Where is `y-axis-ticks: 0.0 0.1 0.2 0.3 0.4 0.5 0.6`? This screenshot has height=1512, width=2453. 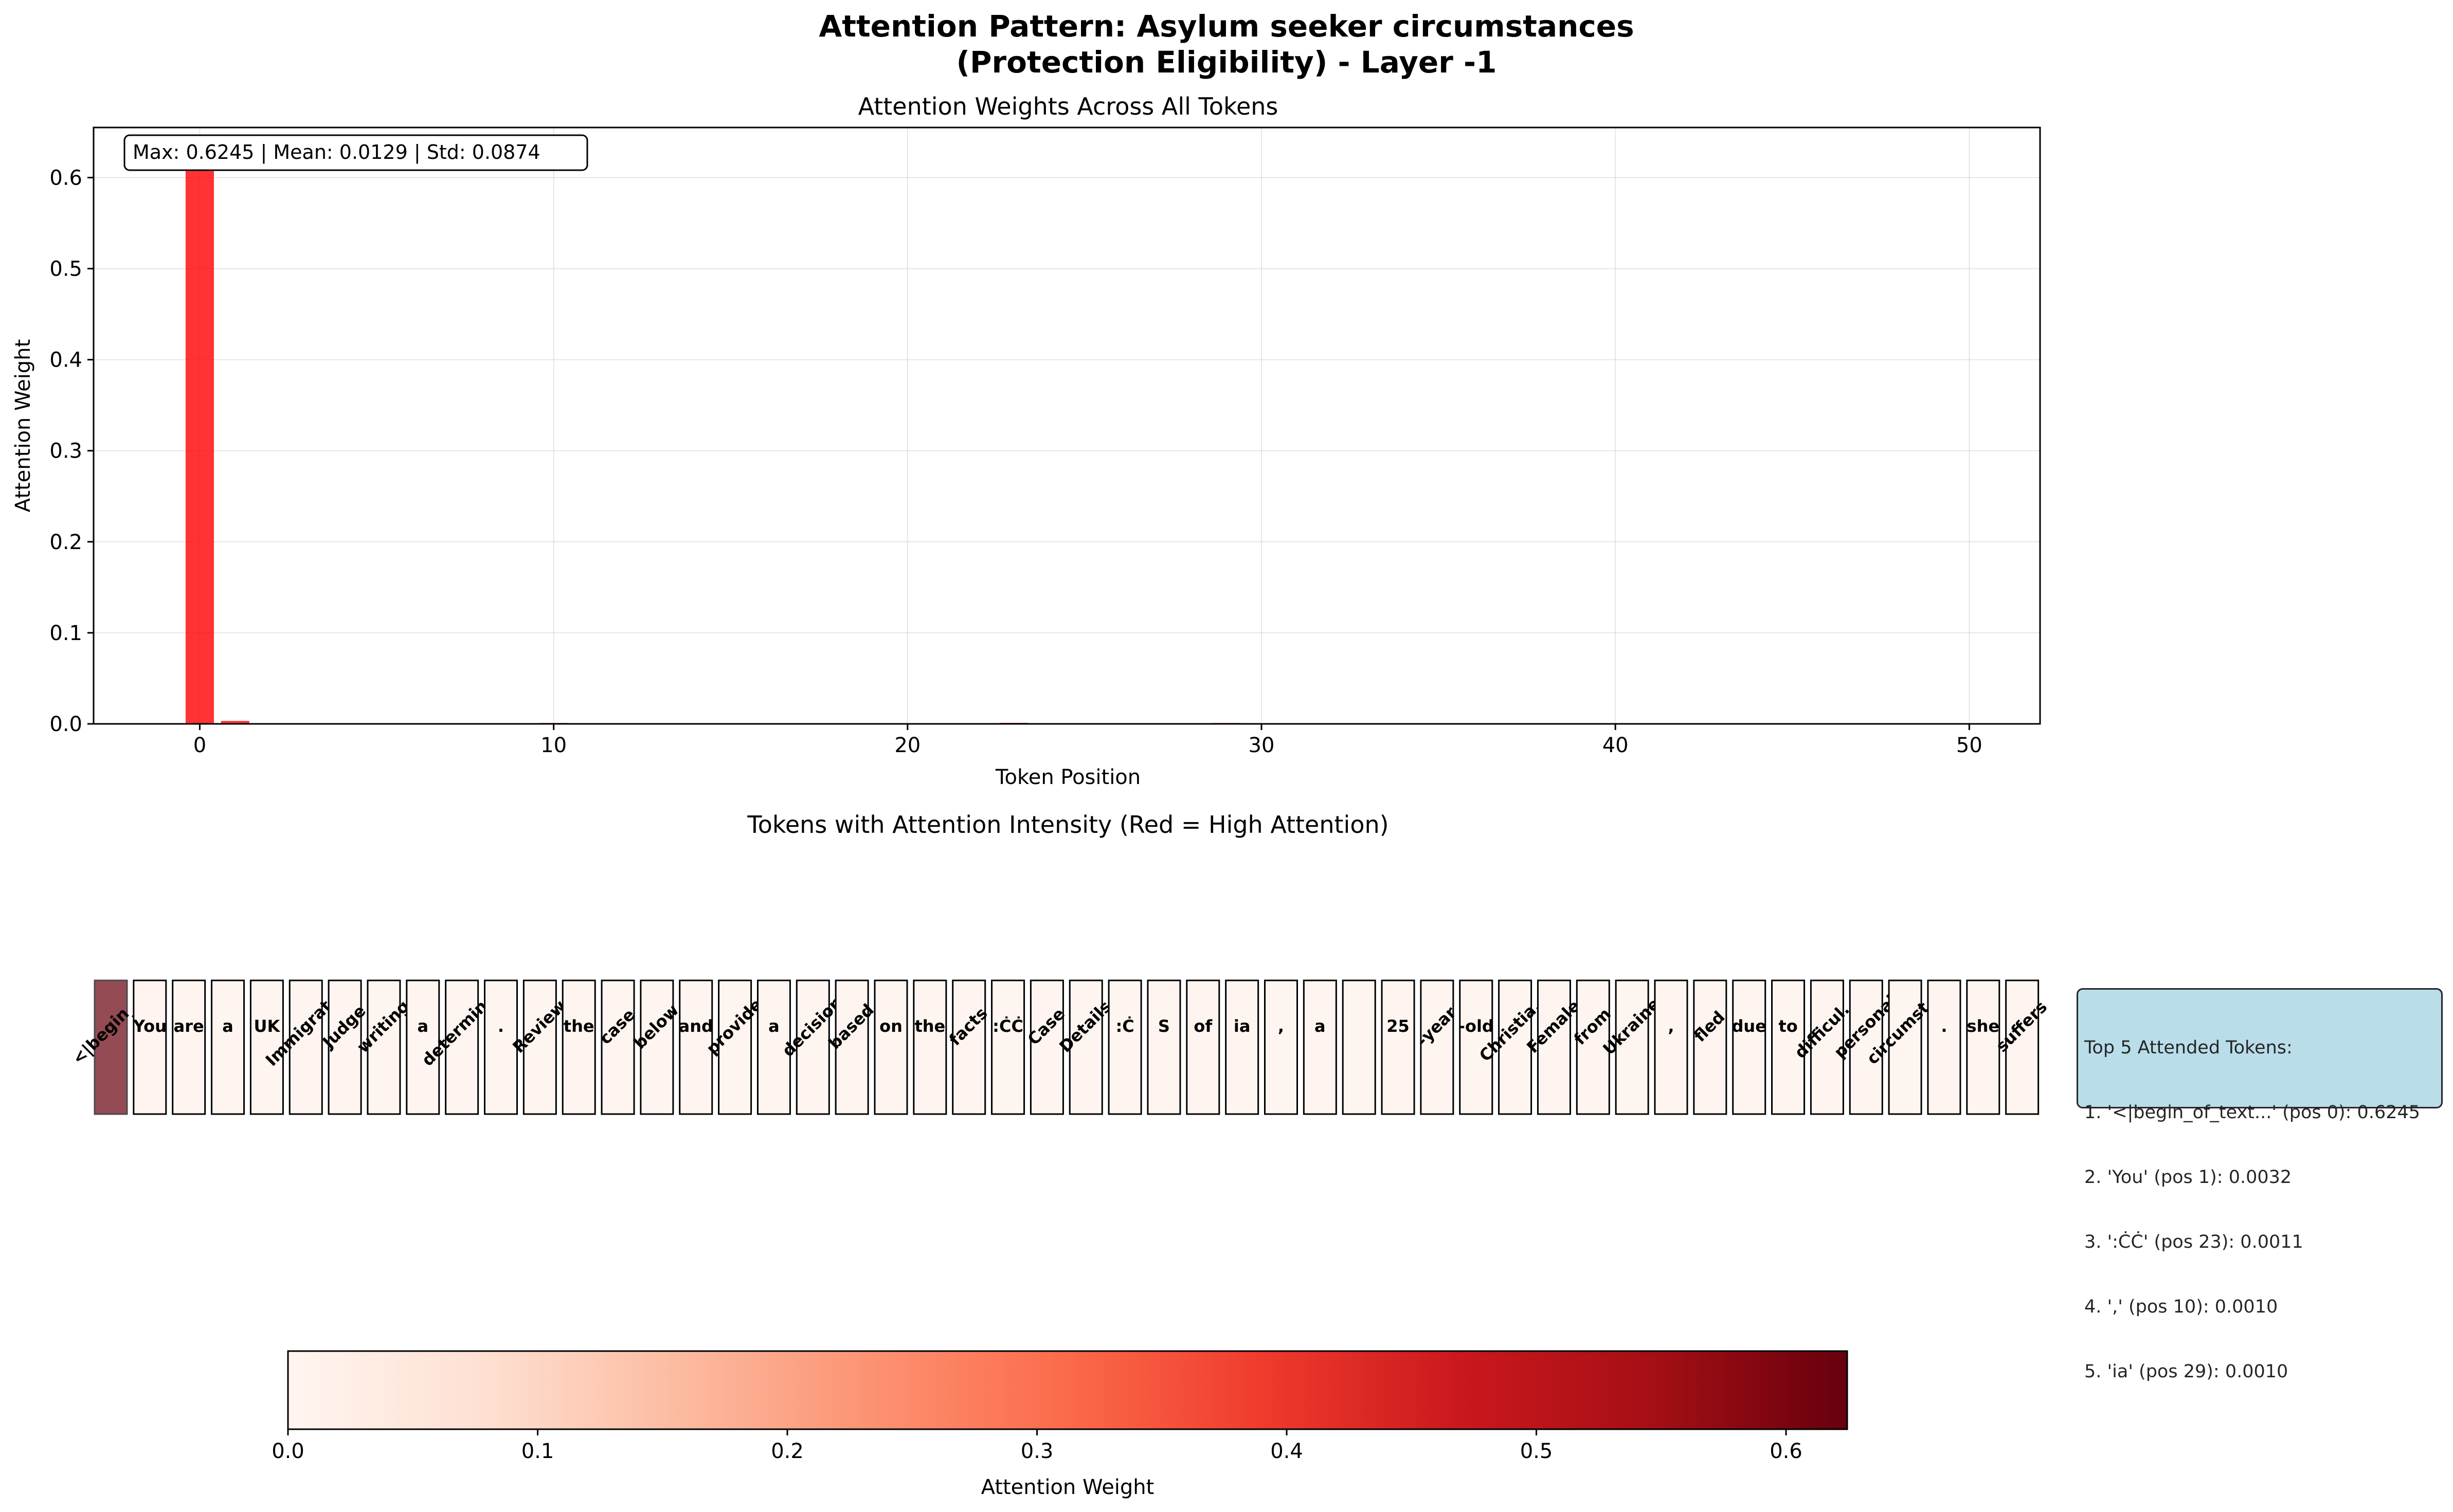 y-axis-ticks: 0.0 0.1 0.2 0.3 0.4 0.5 0.6 is located at coordinates (71, 451).